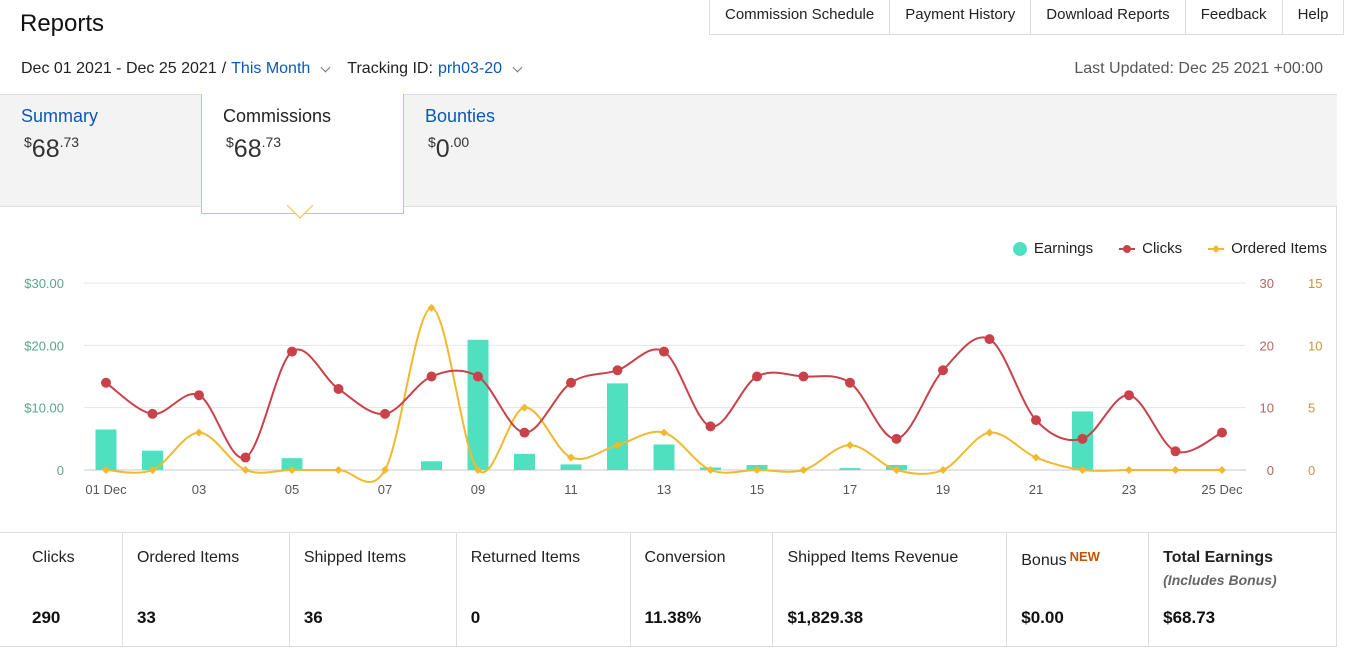  What do you see at coordinates (1036, 489) in the screenshot?
I see `x-tick-label: 21` at bounding box center [1036, 489].